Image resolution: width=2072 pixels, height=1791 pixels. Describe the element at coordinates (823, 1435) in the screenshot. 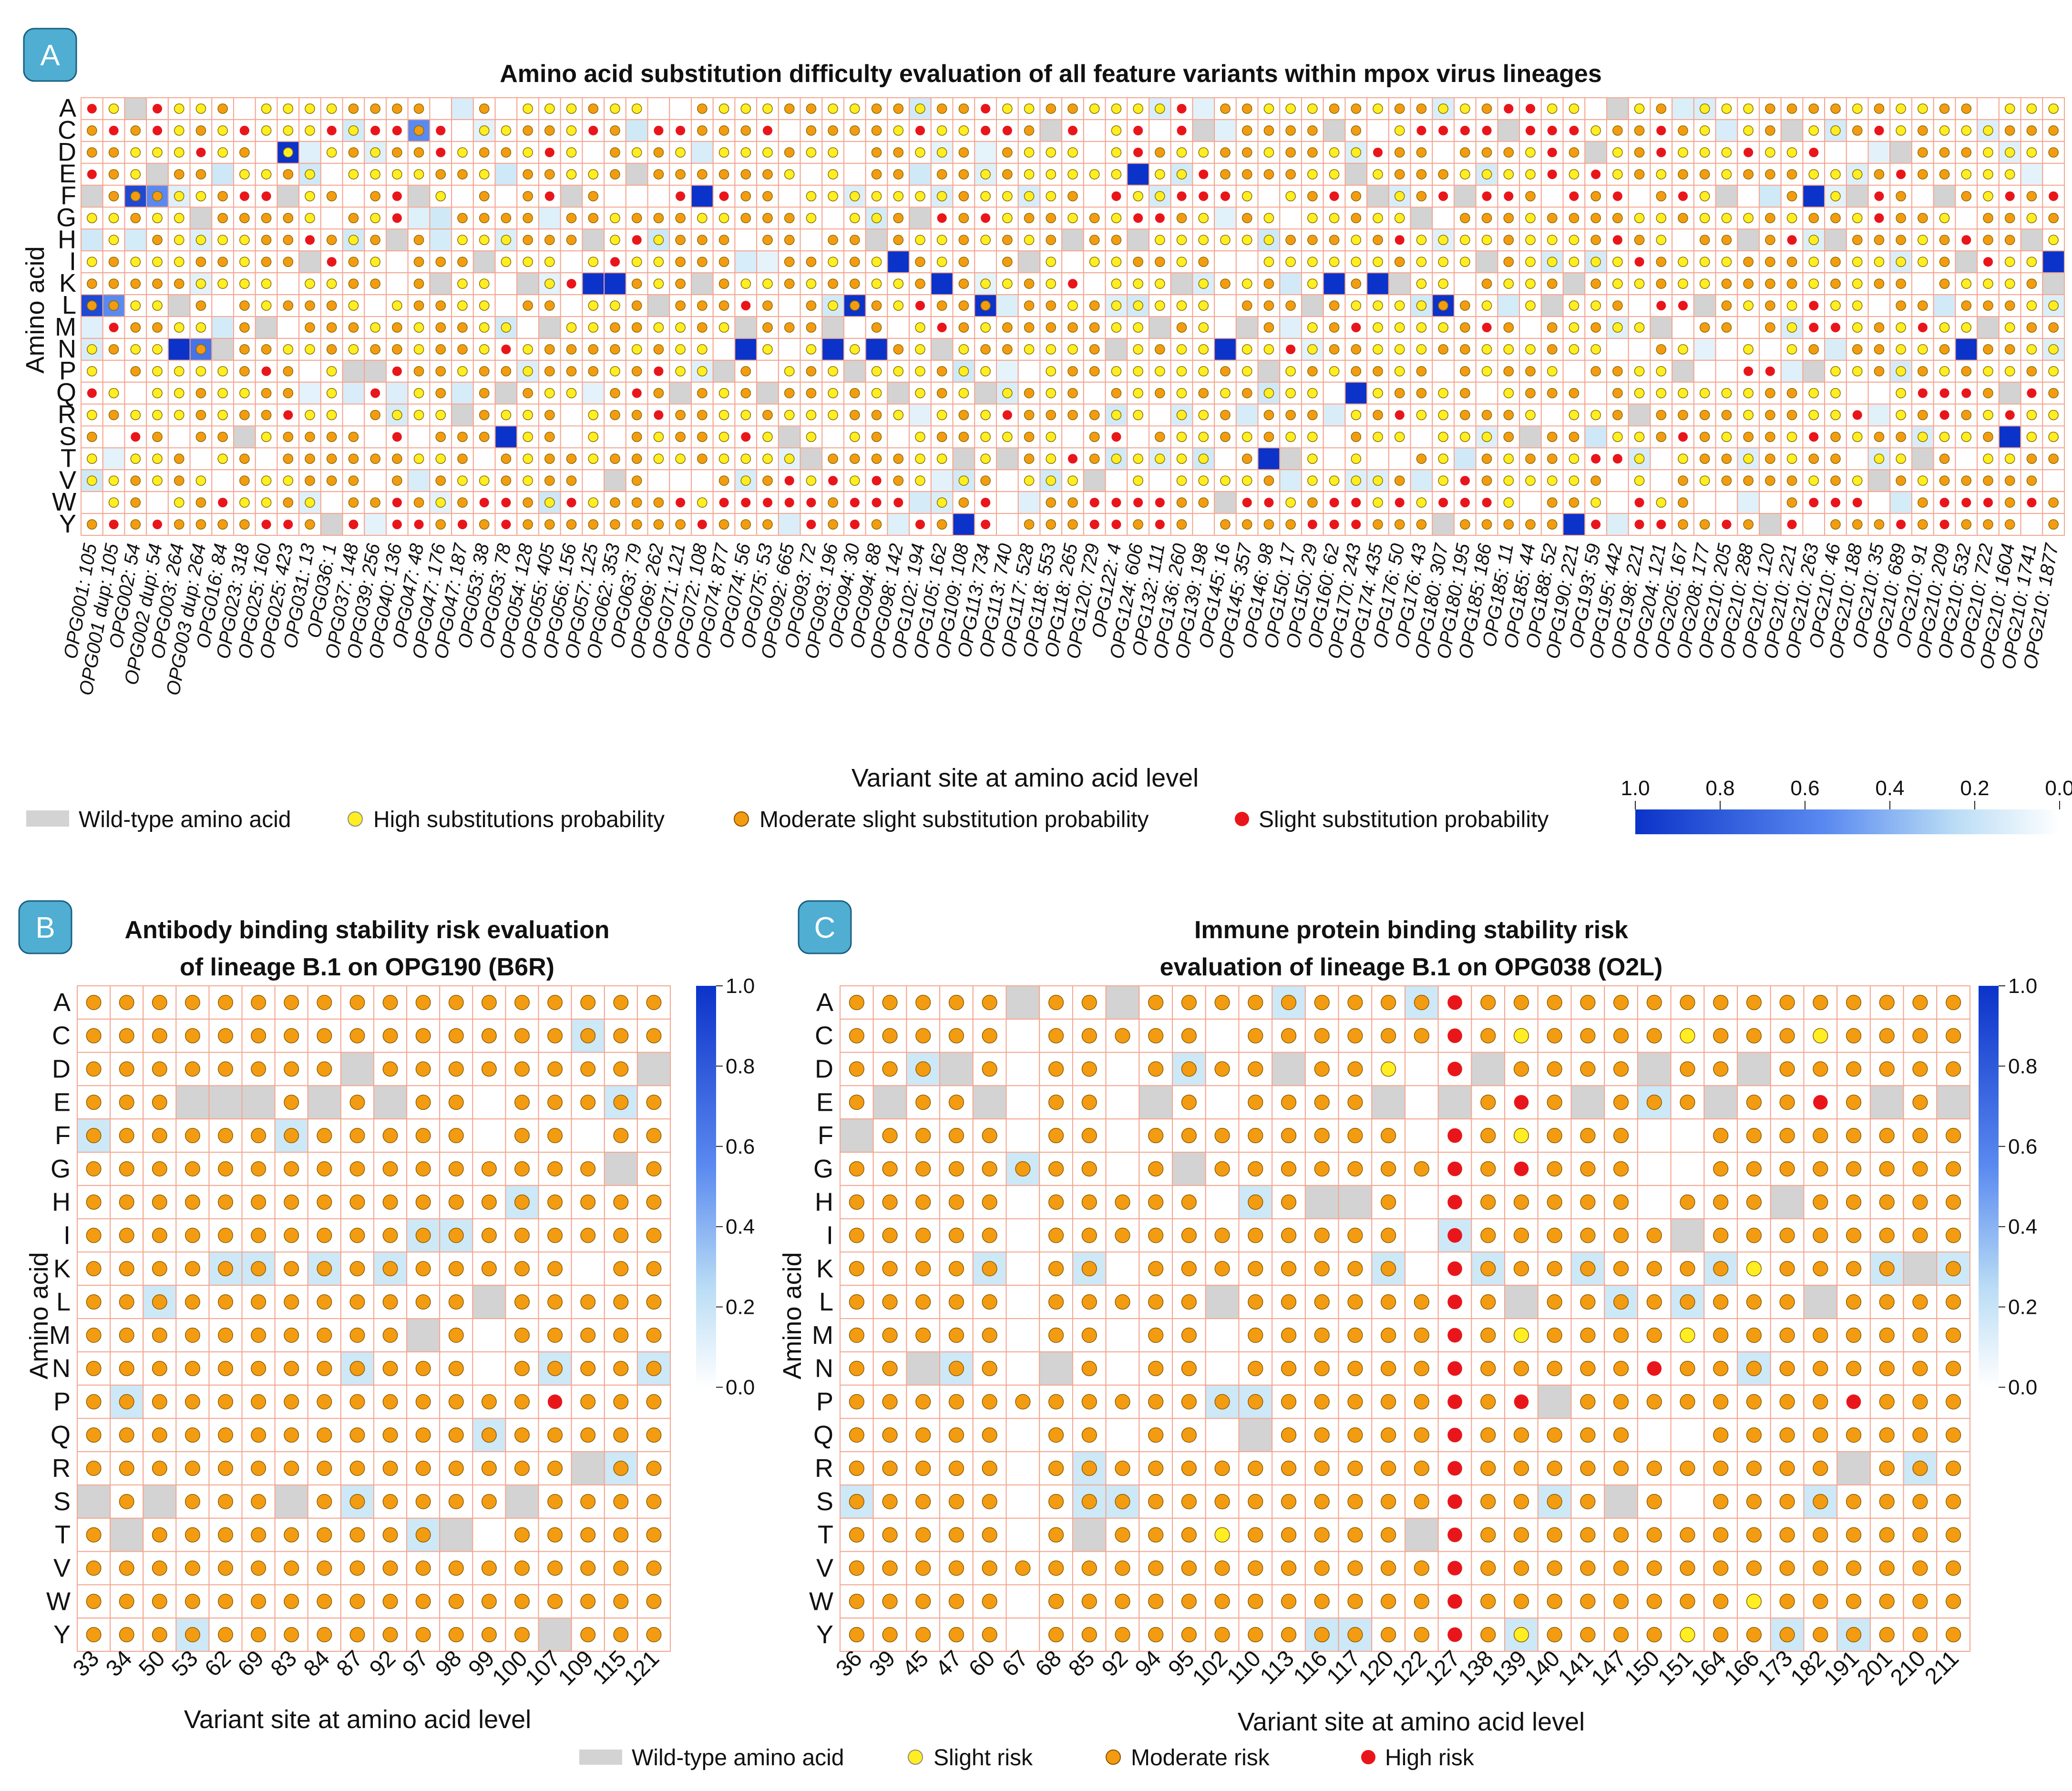

I see `panel-c-row-label: Q` at that location.